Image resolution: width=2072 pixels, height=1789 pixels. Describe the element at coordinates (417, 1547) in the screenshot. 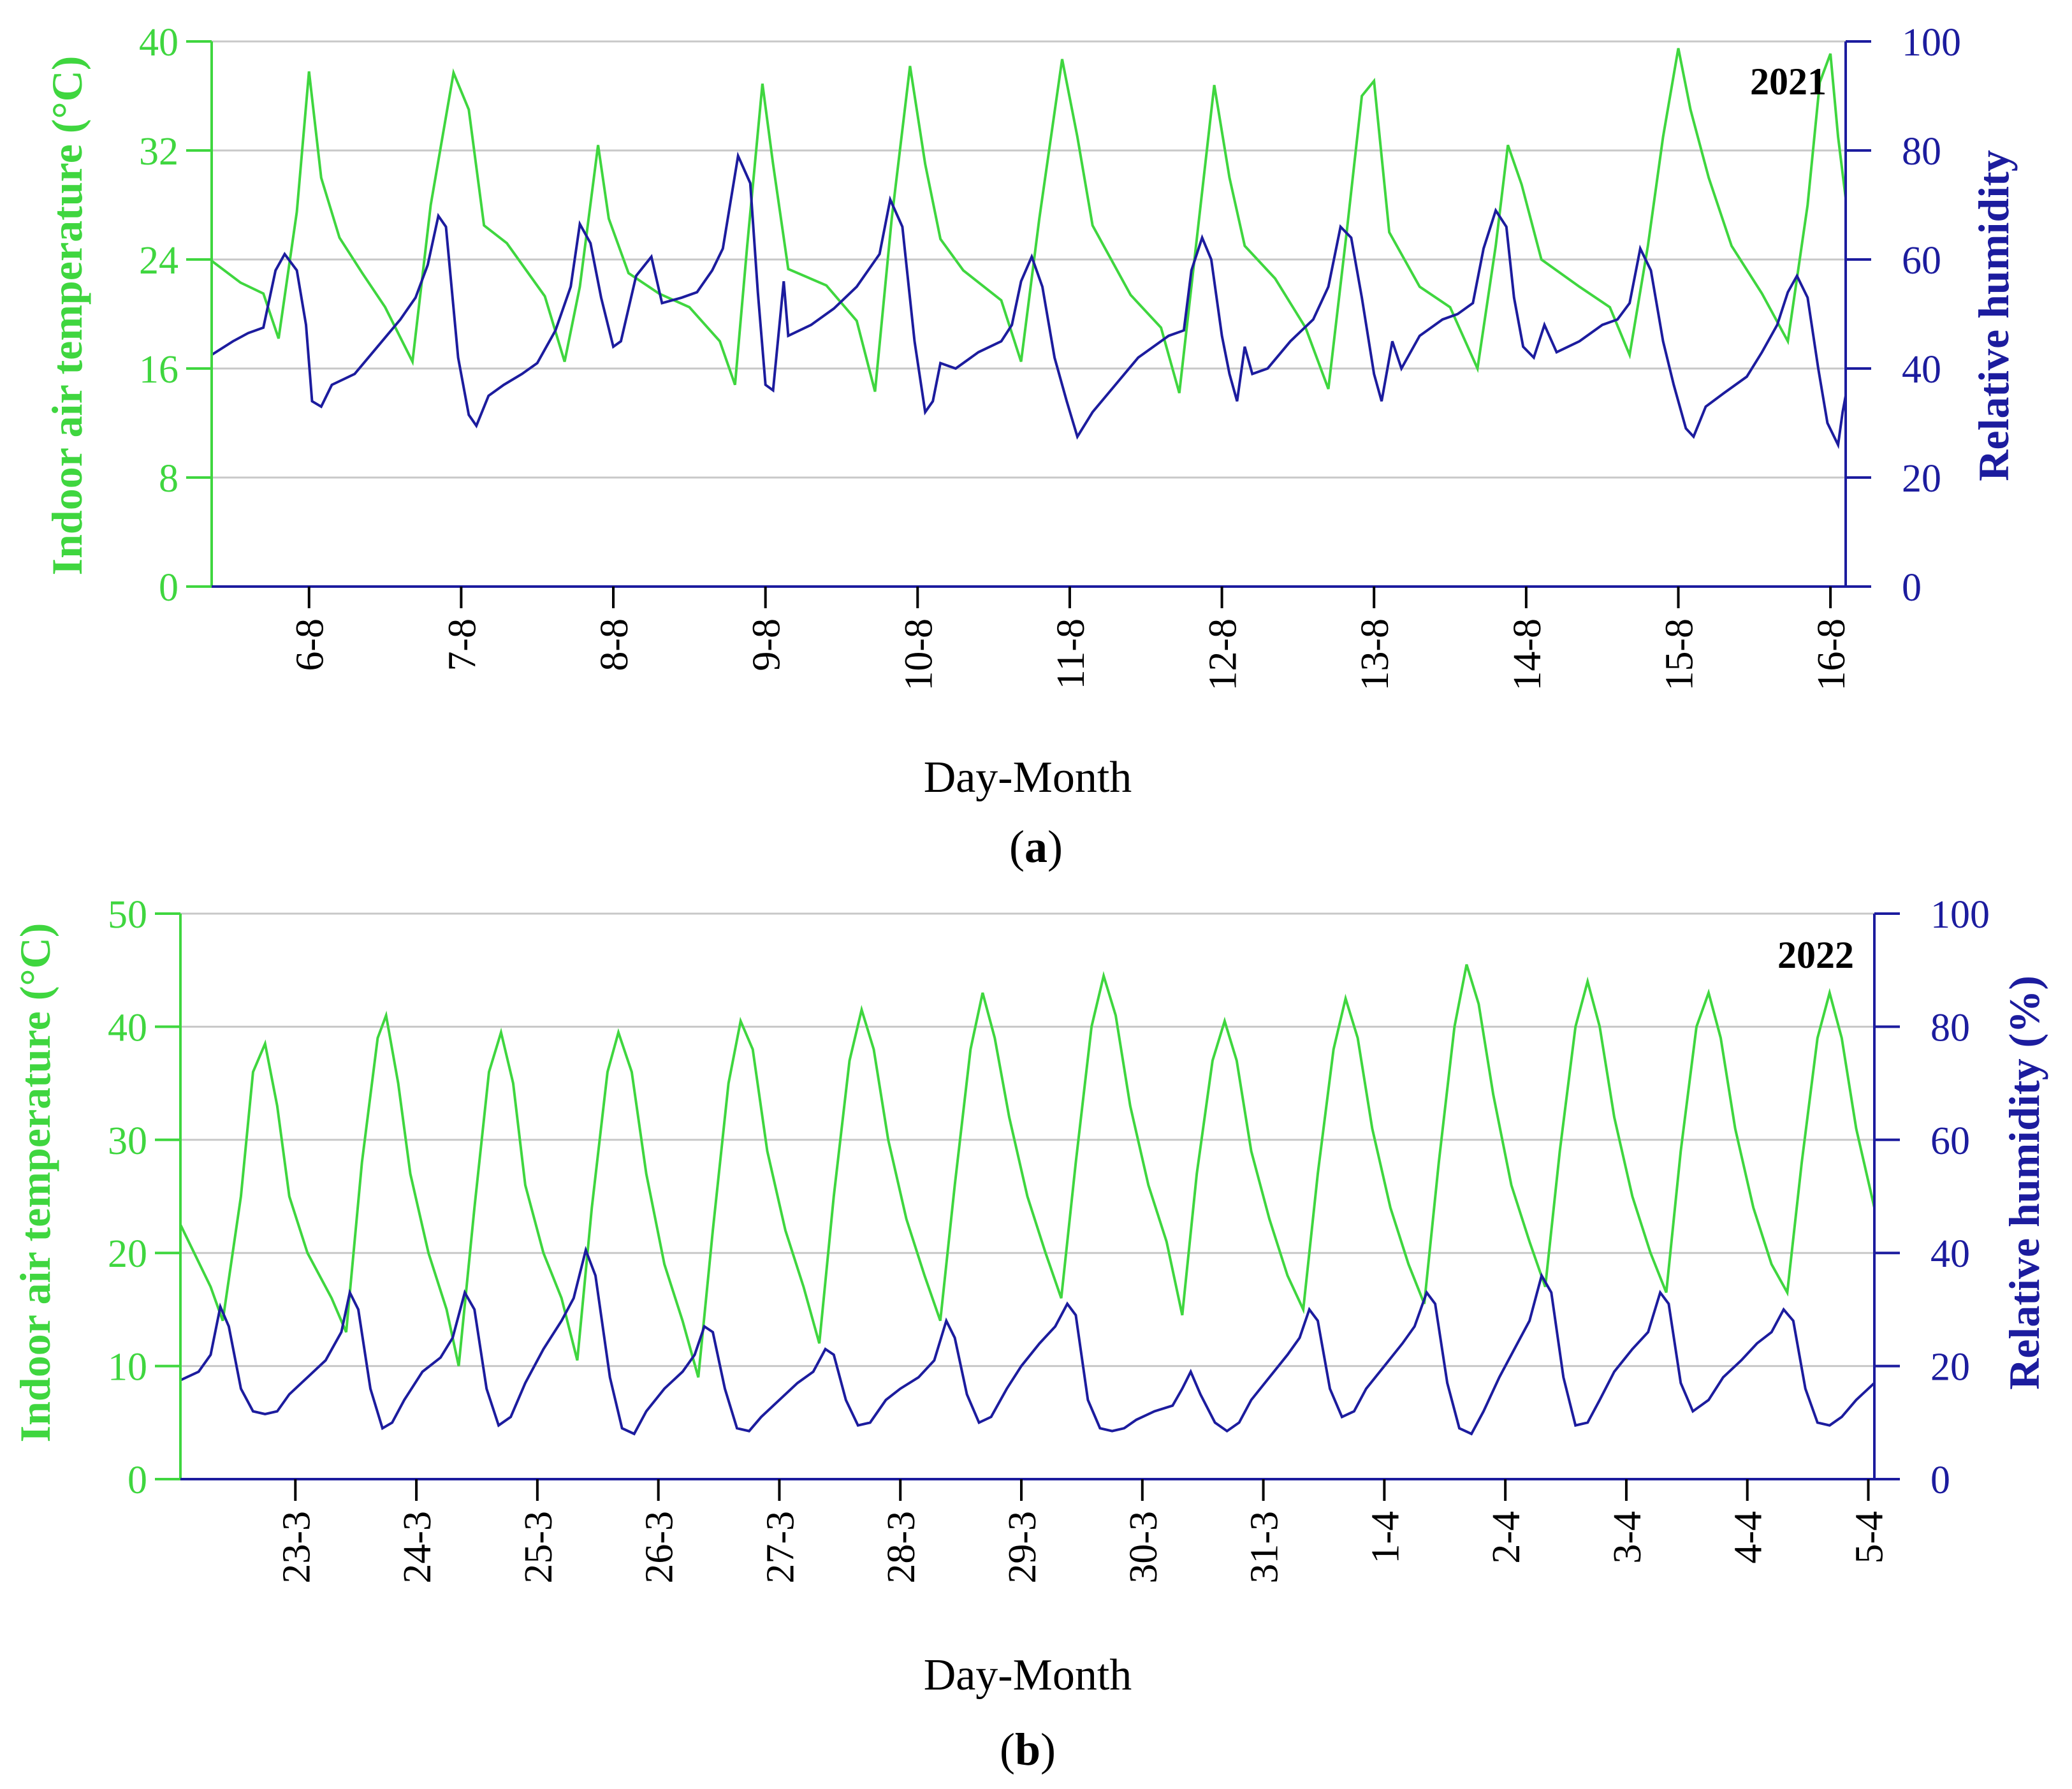

I see `x-tick-label: 24-3` at that location.